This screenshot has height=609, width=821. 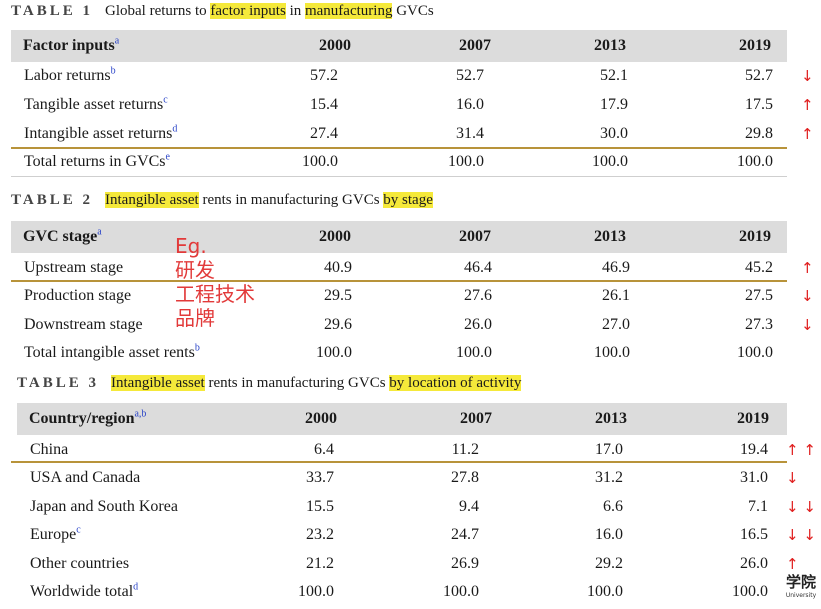 What do you see at coordinates (755, 236) in the screenshot?
I see `table2-year: 2019` at bounding box center [755, 236].